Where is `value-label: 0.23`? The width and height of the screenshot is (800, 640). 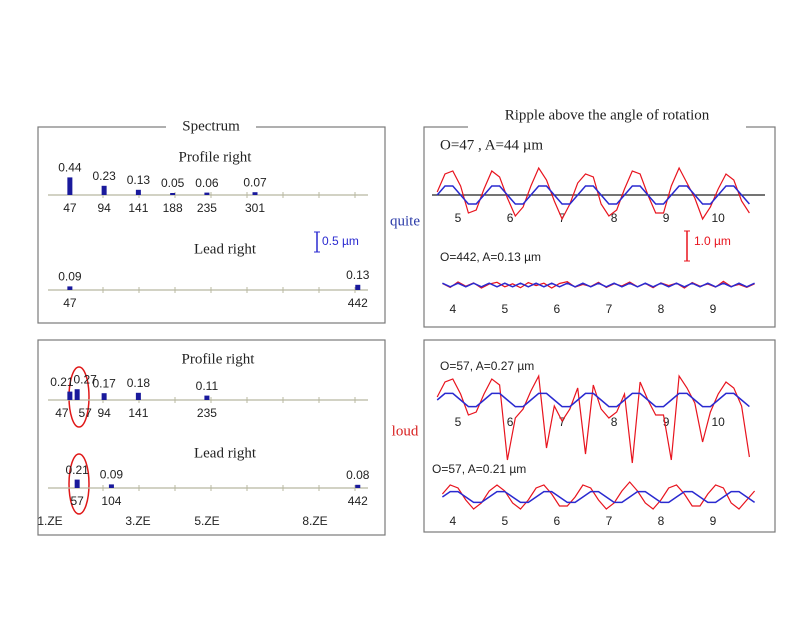 value-label: 0.23 is located at coordinates (104, 176).